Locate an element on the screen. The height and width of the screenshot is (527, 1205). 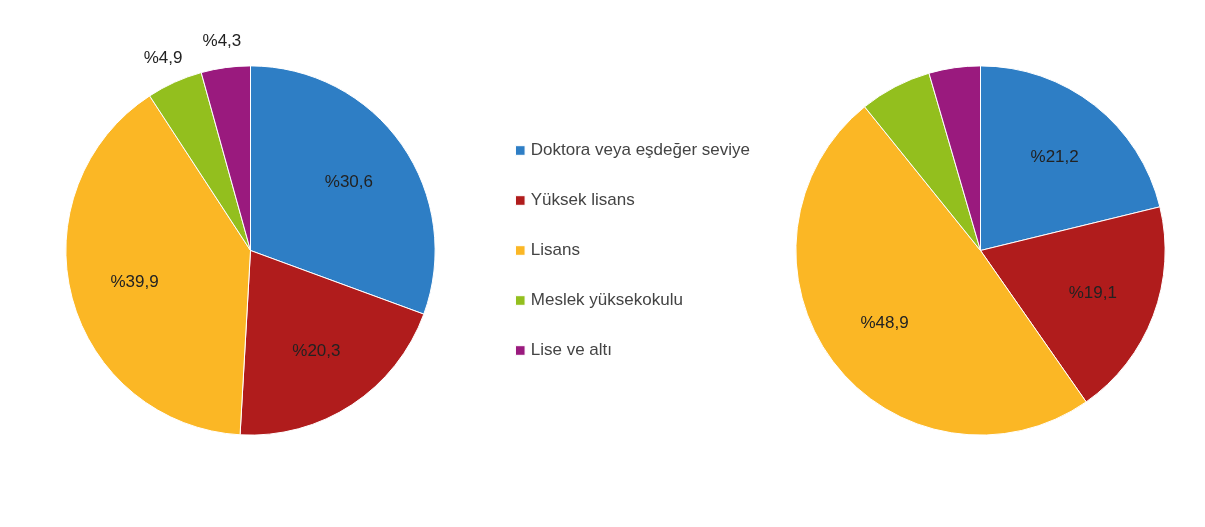
legend-label: Yüksek lisans is located at coordinates (582, 200).